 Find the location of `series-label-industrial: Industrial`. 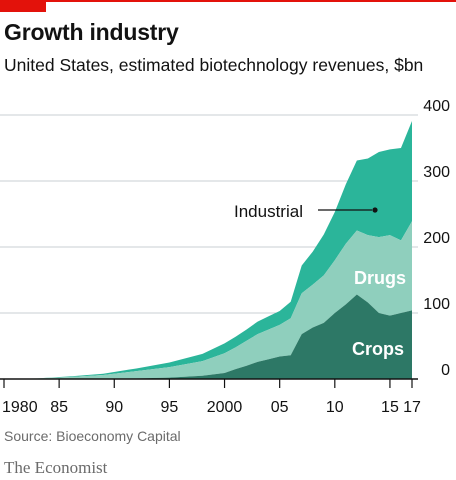

series-label-industrial: Industrial is located at coordinates (268, 211).